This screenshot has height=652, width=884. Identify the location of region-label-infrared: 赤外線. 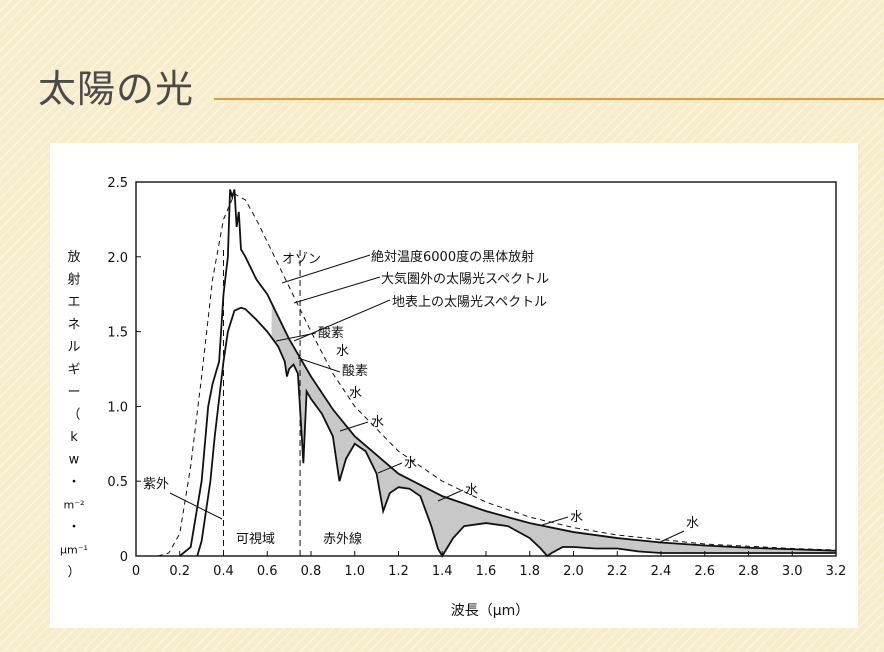
(342, 539).